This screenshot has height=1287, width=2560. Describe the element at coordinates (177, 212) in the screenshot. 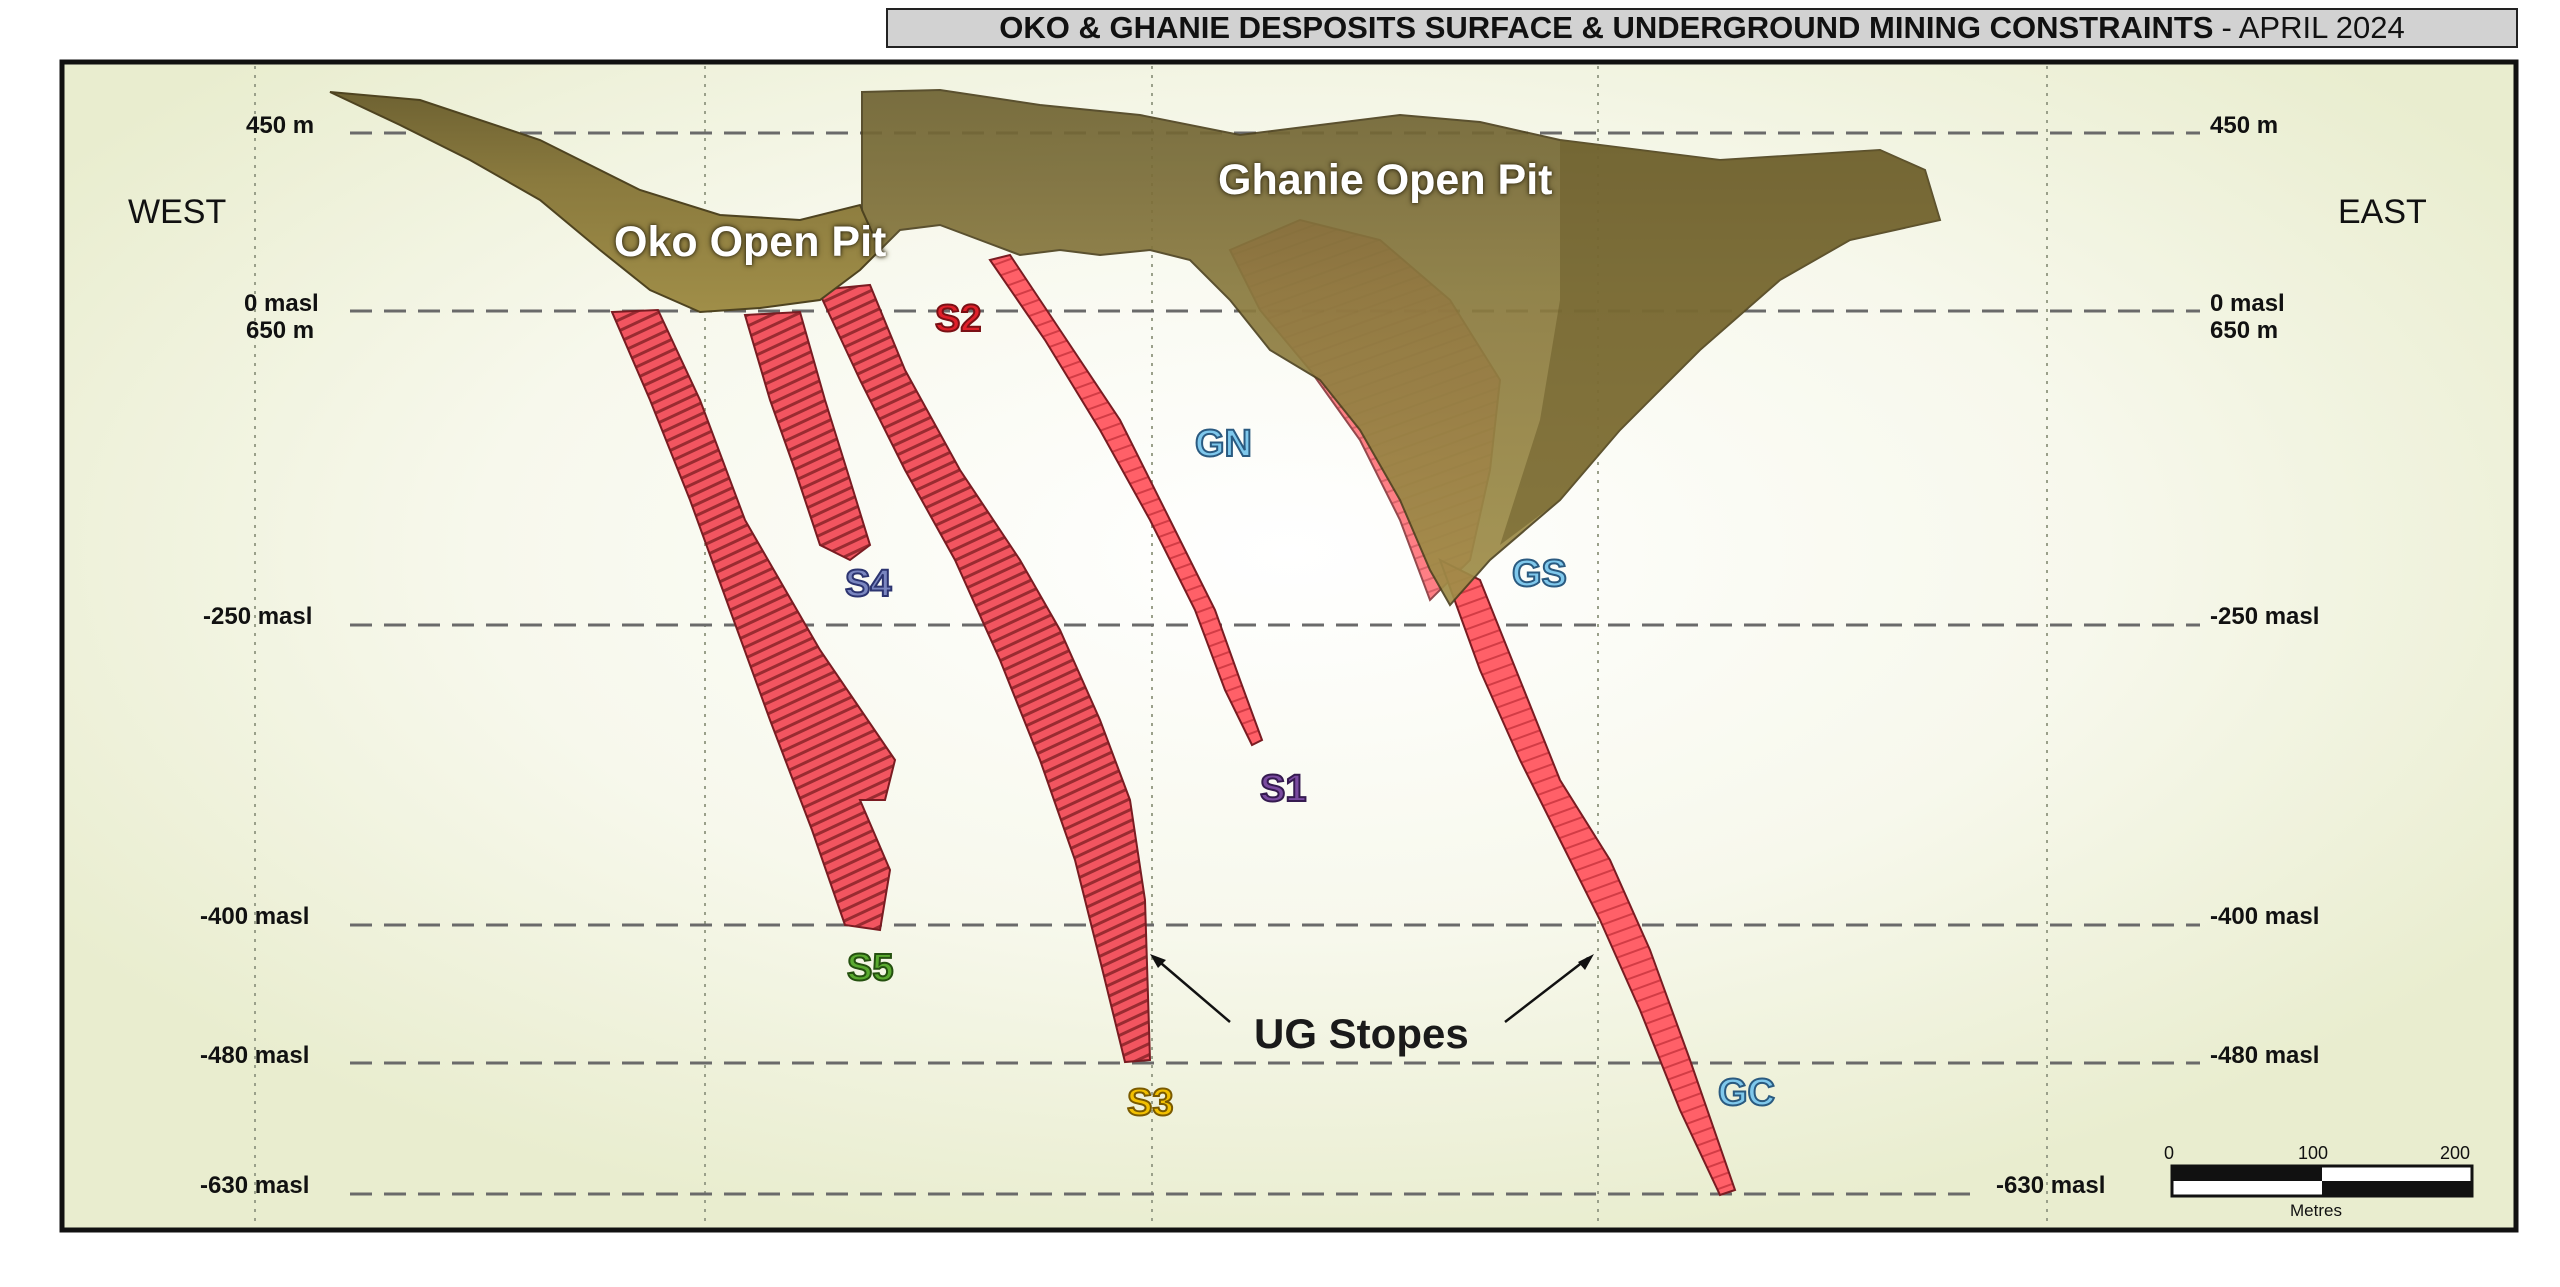

I see `label-west: WEST` at that location.